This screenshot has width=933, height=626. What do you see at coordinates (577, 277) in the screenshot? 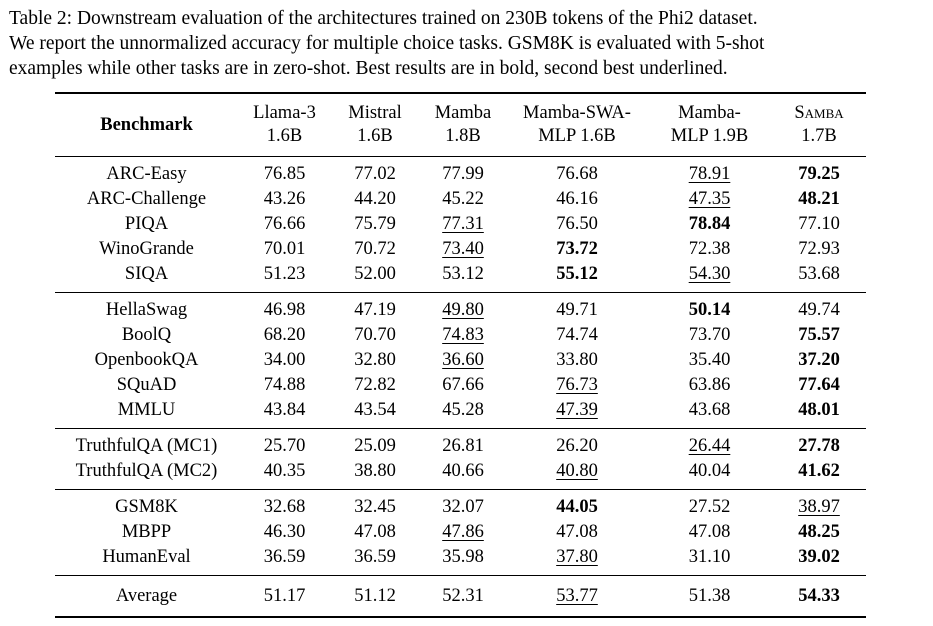
I see `score-cell: 55.12` at bounding box center [577, 277].